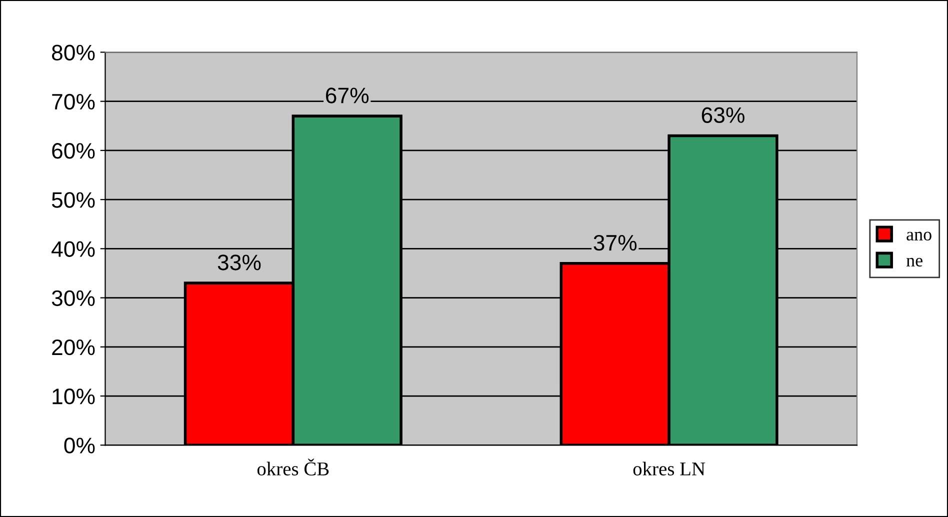 The height and width of the screenshot is (517, 948). What do you see at coordinates (919, 236) in the screenshot?
I see `legend-label: ano` at bounding box center [919, 236].